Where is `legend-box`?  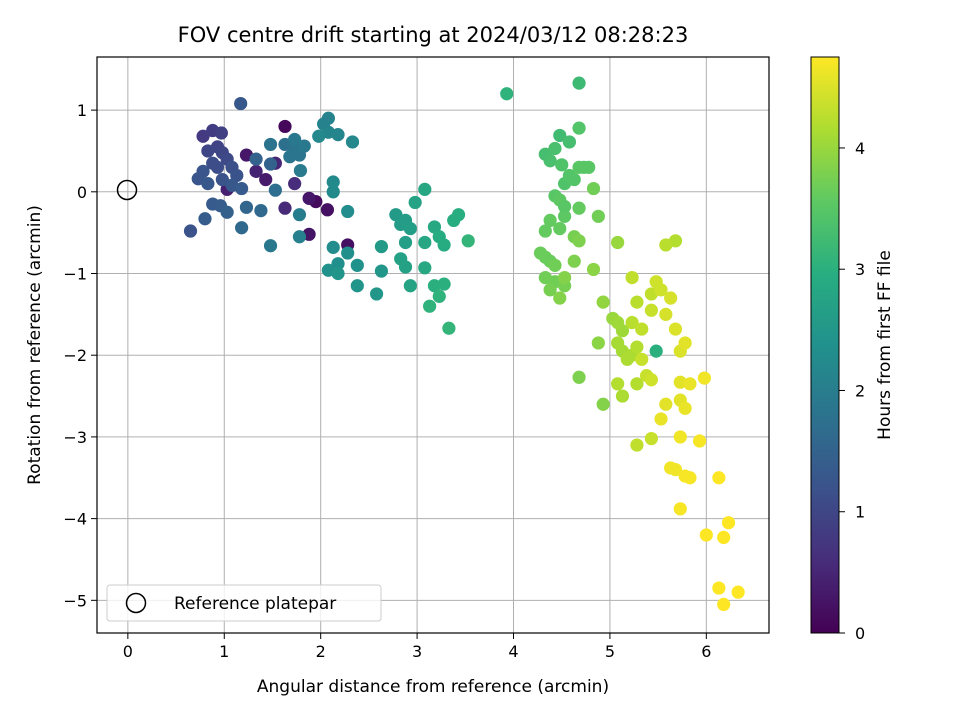
legend-box is located at coordinates (244, 603).